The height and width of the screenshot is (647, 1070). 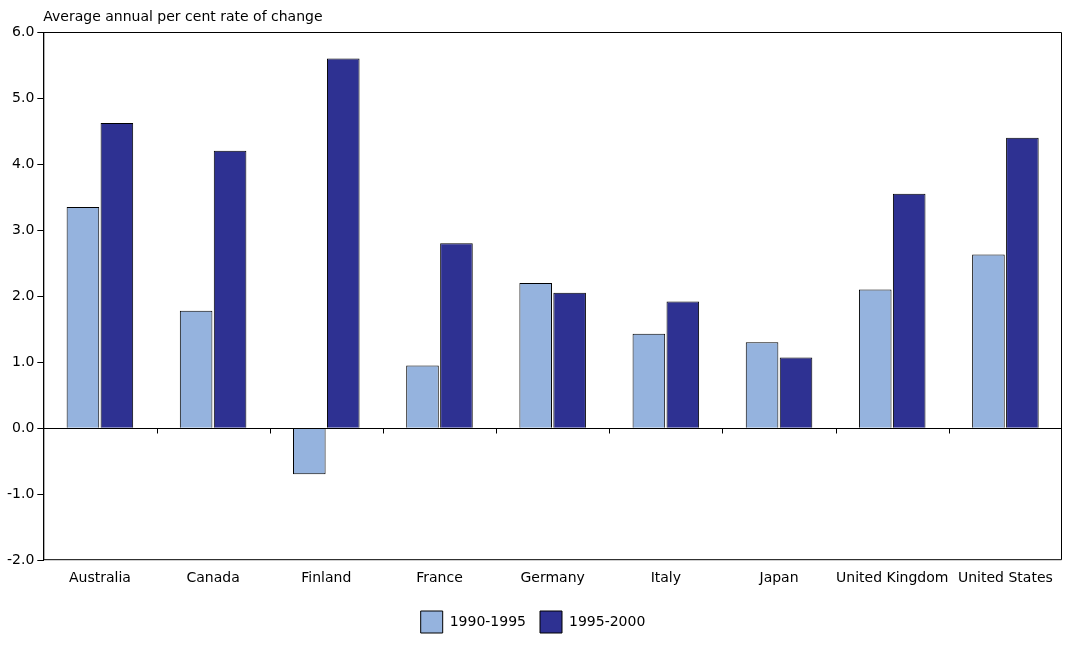 I want to click on y-tick-label: 3.0, so click(x=23, y=228).